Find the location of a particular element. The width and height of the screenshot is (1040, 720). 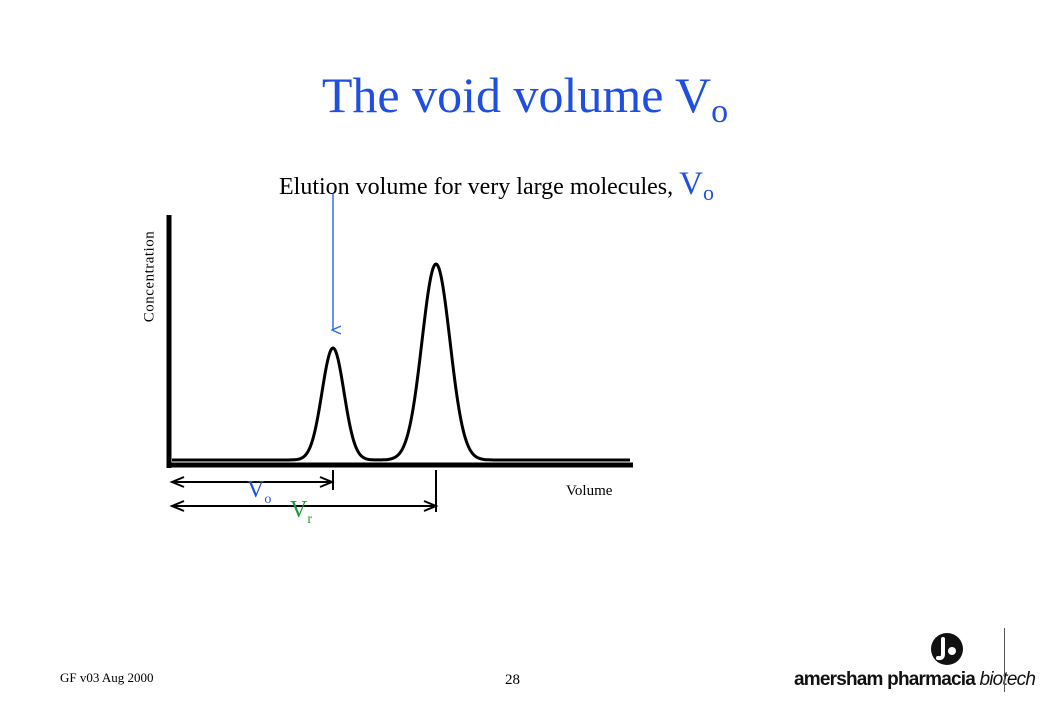

page-number: 28 is located at coordinates (512, 680).